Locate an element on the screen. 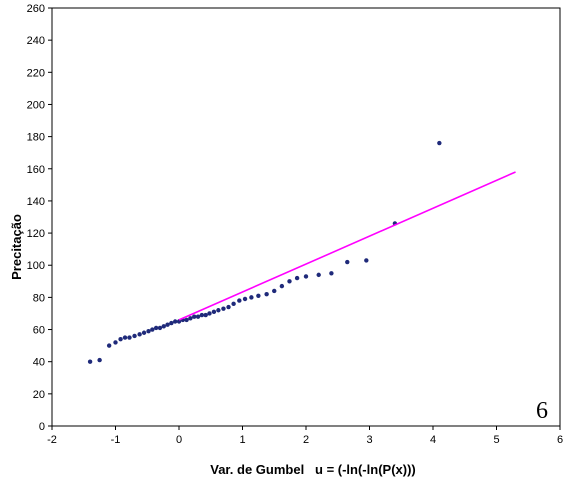 This screenshot has height=492, width=569. corner-annotation: 6 is located at coordinates (542, 411).